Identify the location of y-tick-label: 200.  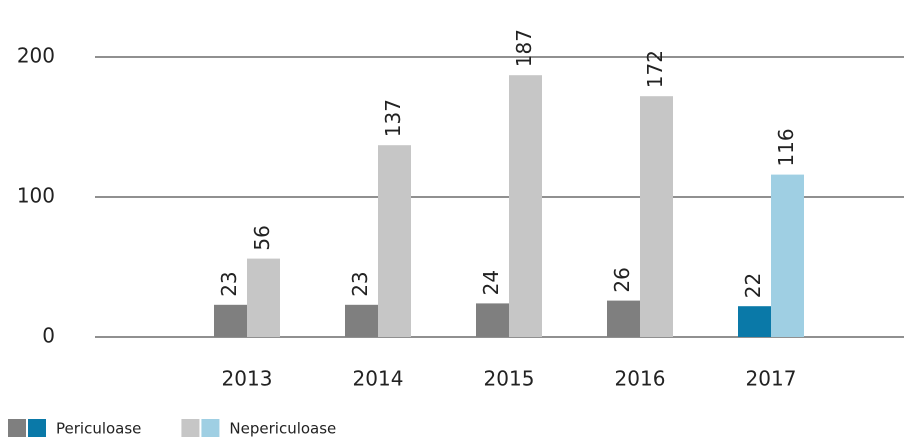
(36, 56).